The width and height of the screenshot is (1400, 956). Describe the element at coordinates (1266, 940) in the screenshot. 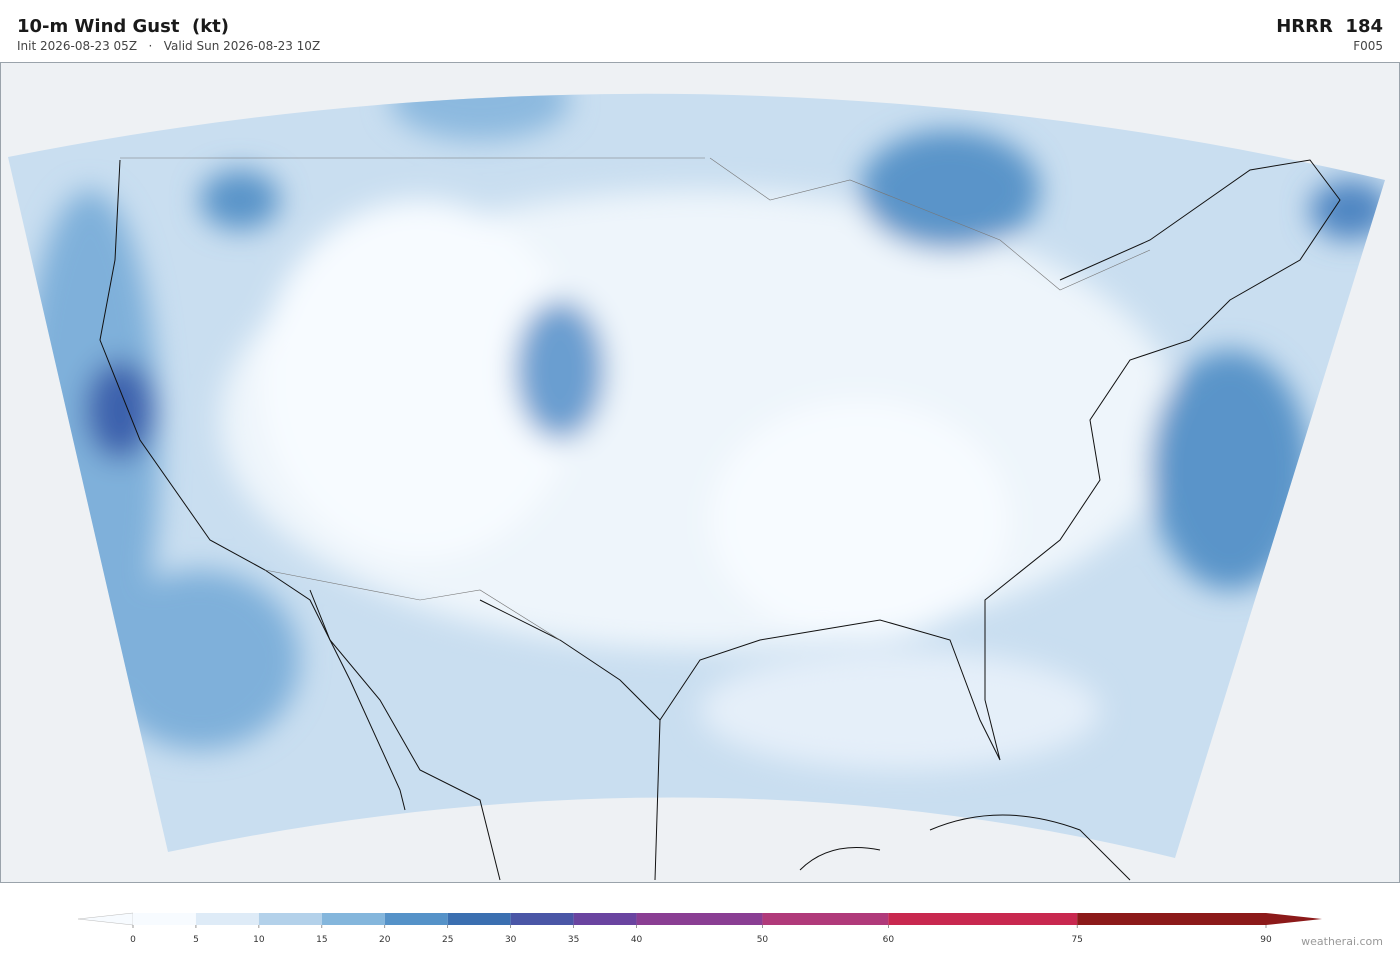

I see `colorbar-tick-label: 90` at that location.